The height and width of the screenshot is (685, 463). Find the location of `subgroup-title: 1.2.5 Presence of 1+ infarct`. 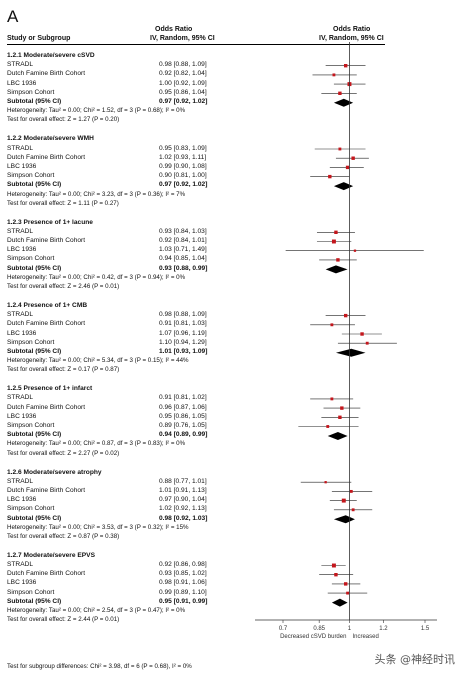

subgroup-title: 1.2.5 Presence of 1+ infarct is located at coordinates (50, 389).